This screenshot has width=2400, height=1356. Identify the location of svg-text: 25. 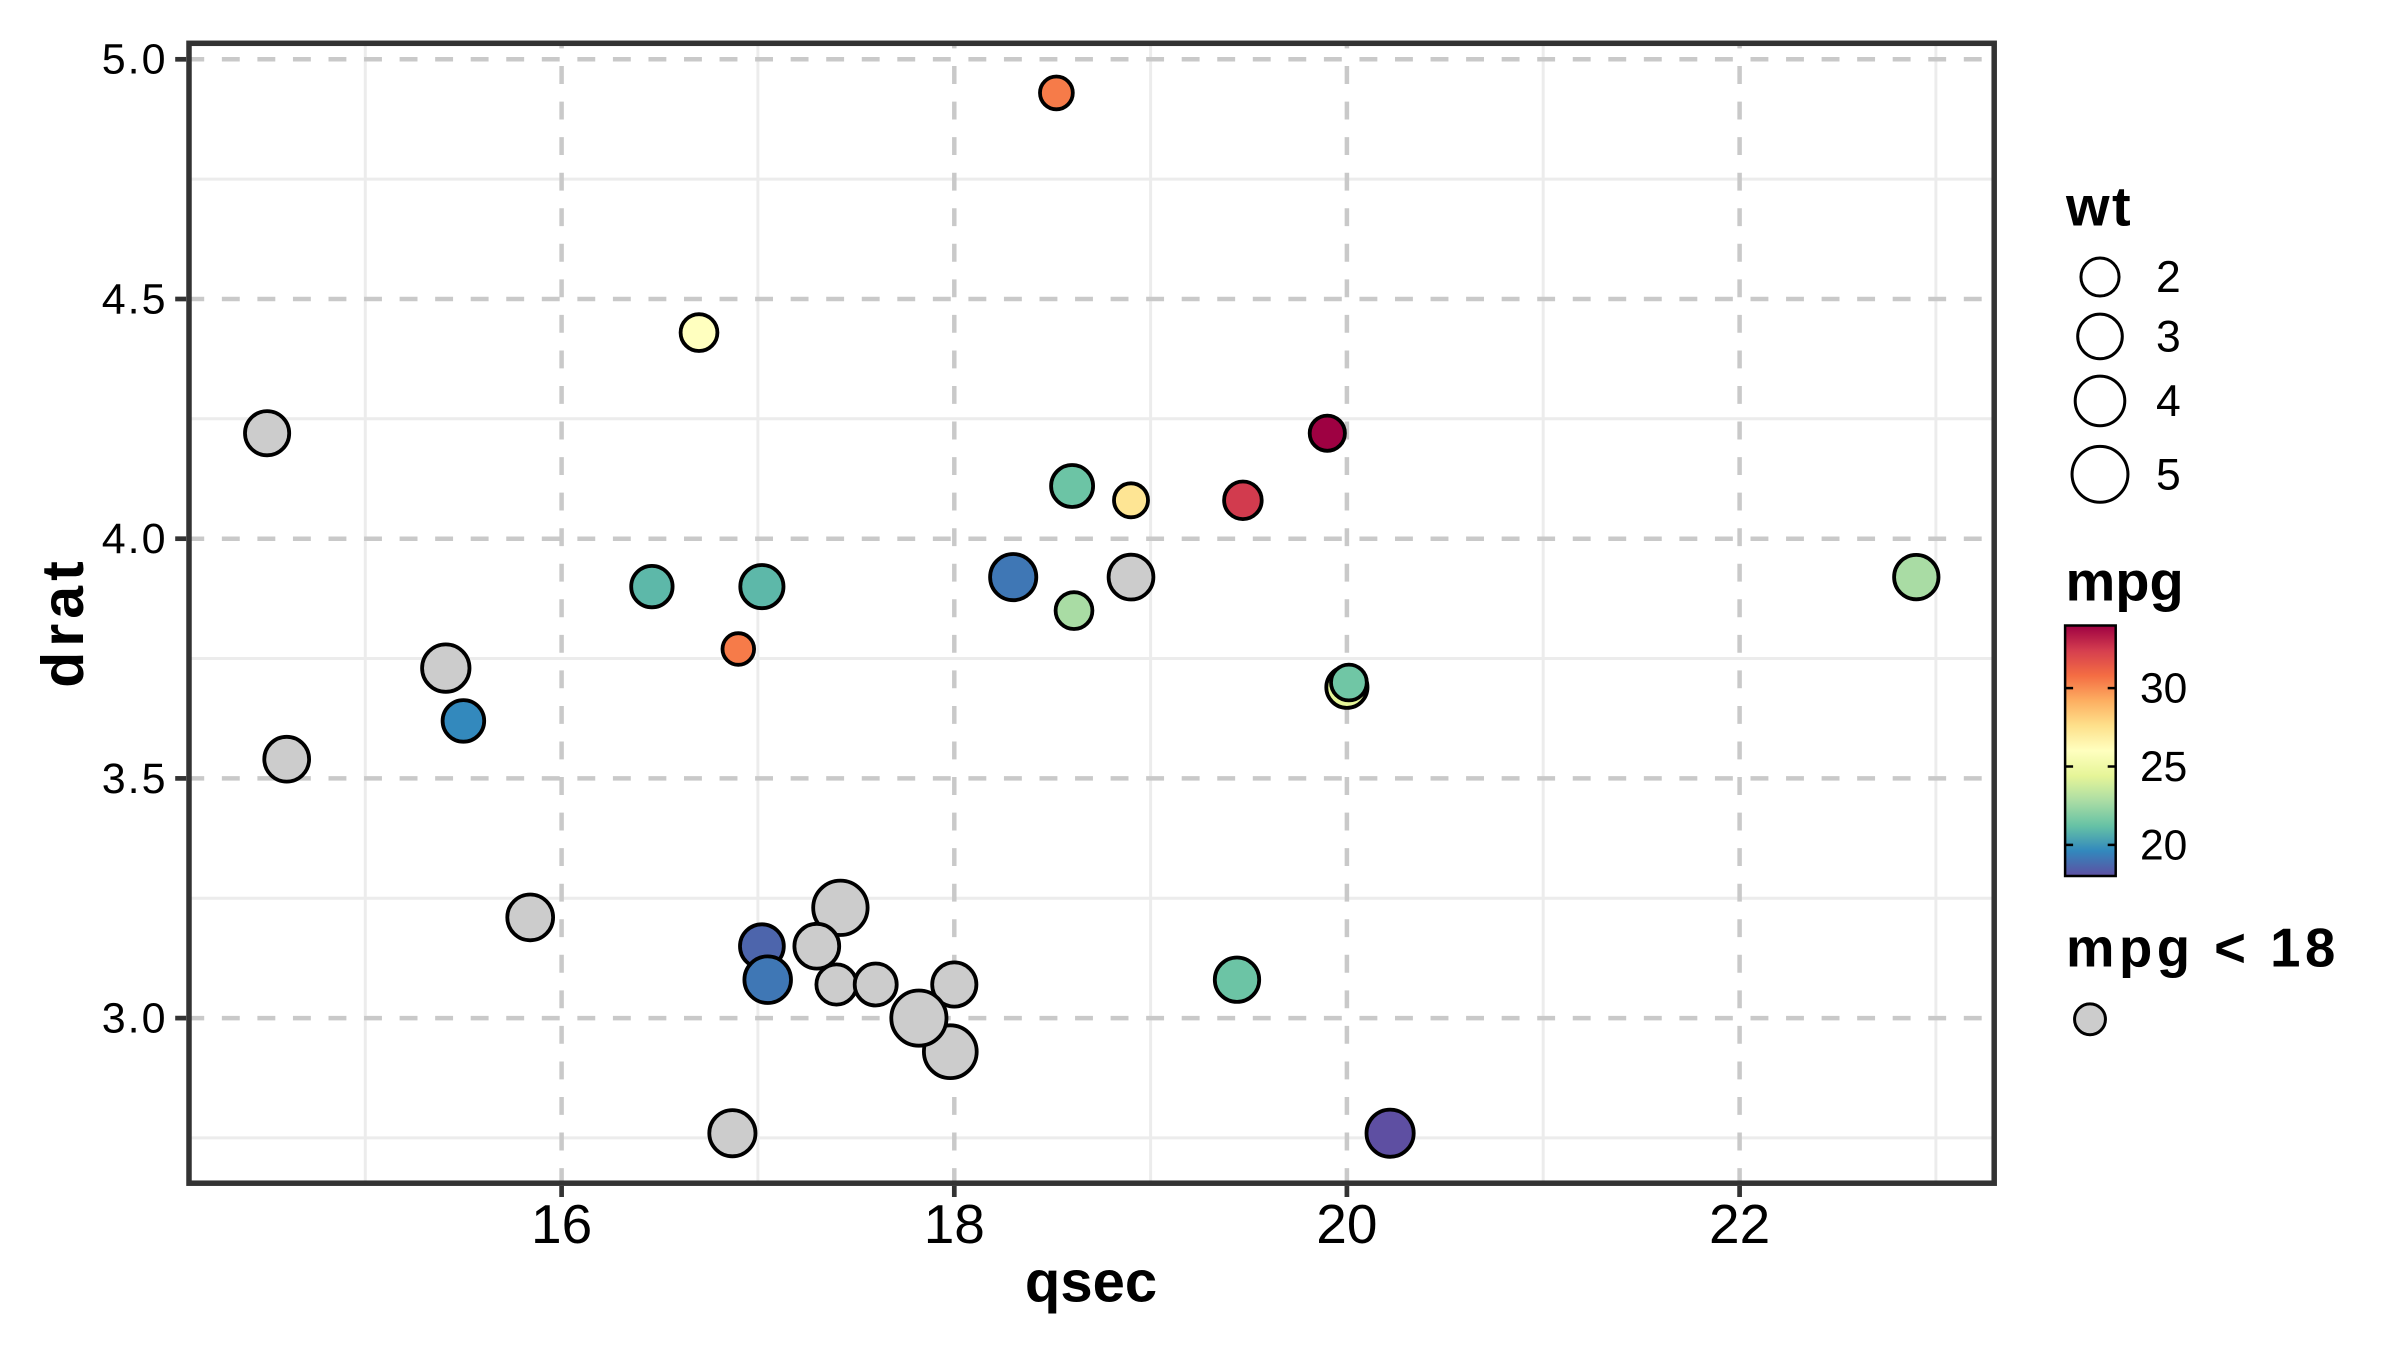
(2163, 767).